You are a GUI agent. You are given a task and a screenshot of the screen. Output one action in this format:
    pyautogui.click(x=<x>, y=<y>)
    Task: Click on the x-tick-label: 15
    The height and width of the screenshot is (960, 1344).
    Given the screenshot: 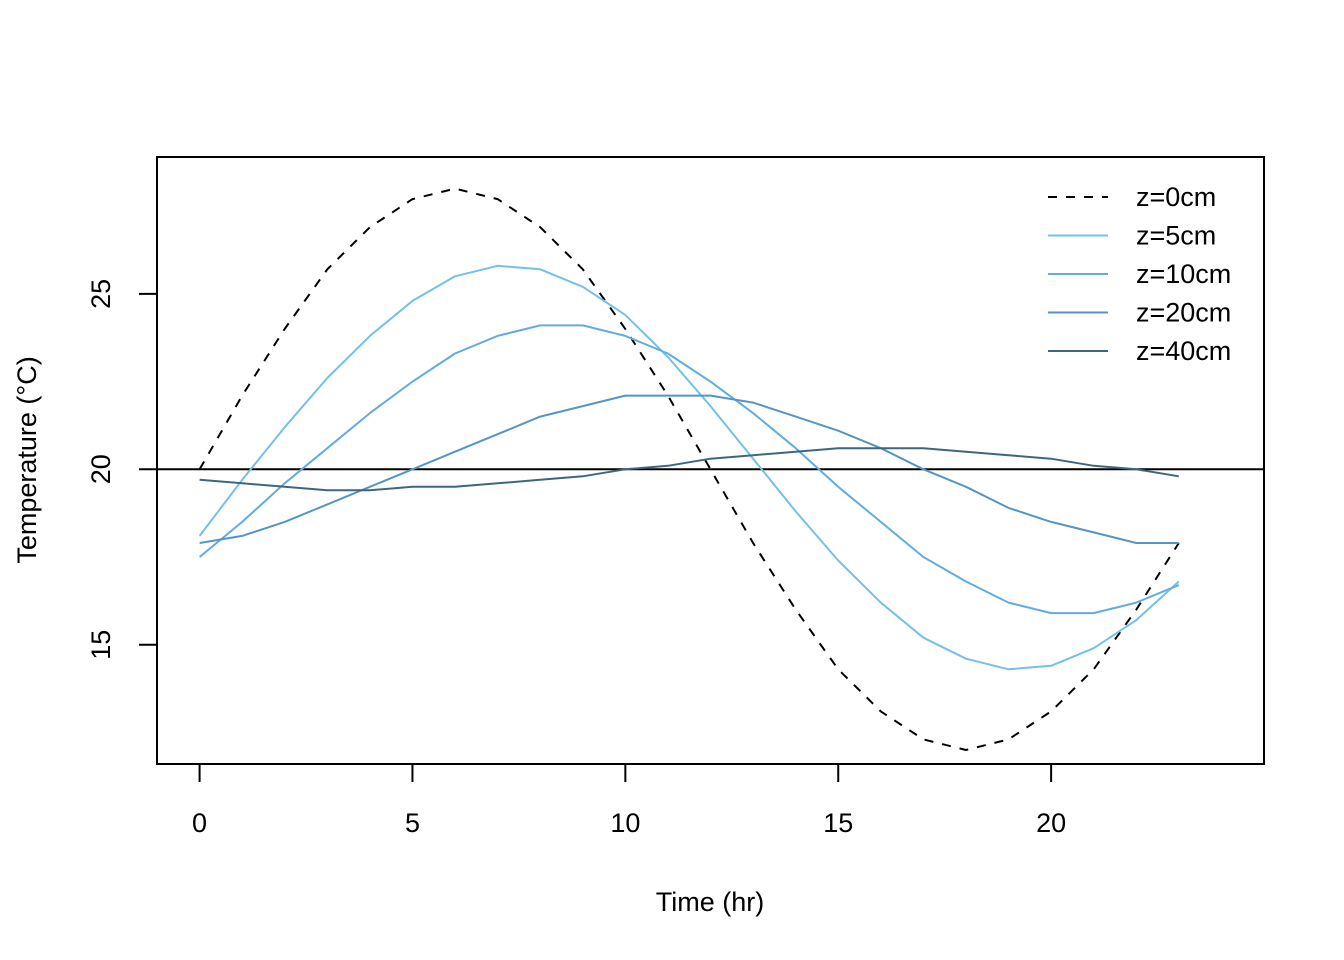 What is the action you would take?
    pyautogui.click(x=838, y=823)
    